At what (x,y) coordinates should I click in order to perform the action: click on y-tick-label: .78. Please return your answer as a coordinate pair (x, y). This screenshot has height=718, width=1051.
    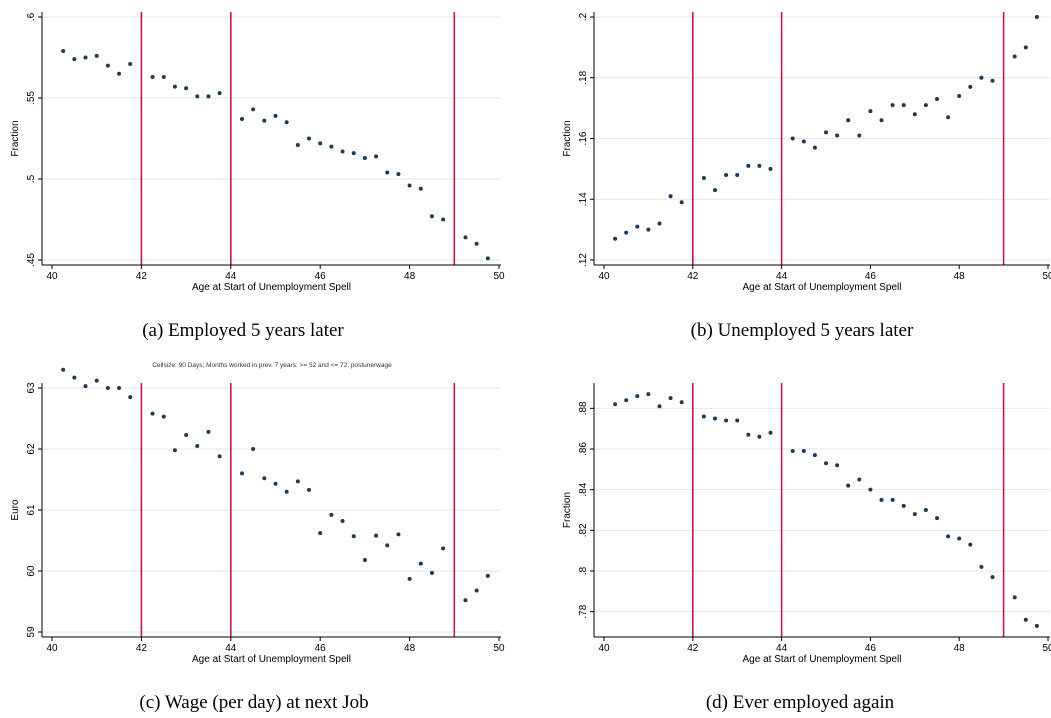
    Looking at the image, I should click on (583, 611).